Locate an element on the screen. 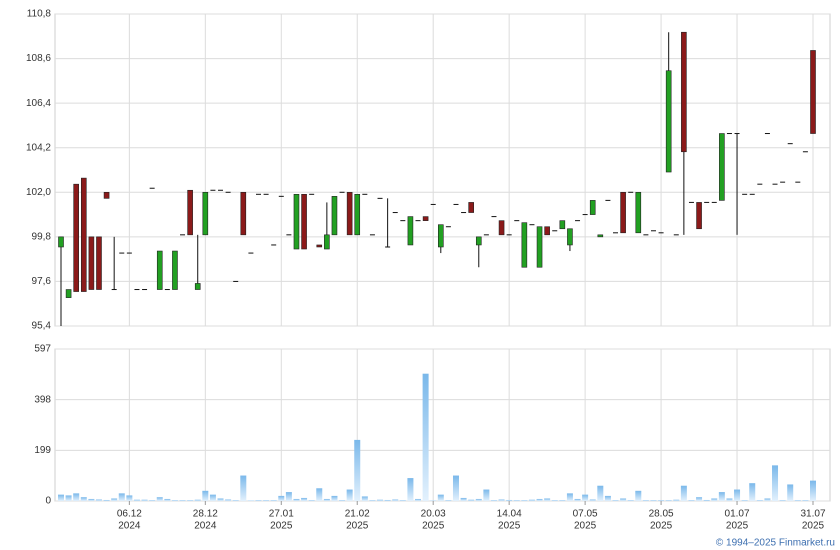  x-tick-label: 14.04 is located at coordinates (509, 514).